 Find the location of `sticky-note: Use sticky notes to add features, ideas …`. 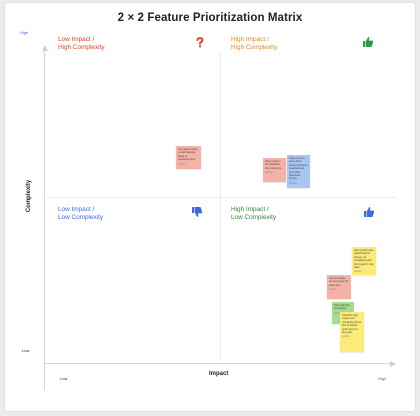

sticky-note: Use sticky notes to add features, ideas … is located at coordinates (188, 157).